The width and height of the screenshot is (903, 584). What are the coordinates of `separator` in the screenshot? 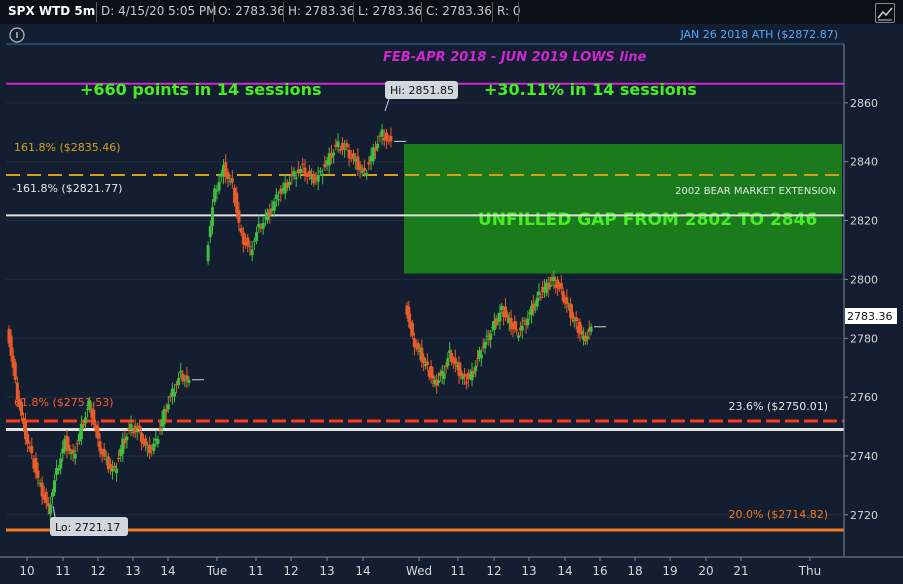 It's located at (518, 12).